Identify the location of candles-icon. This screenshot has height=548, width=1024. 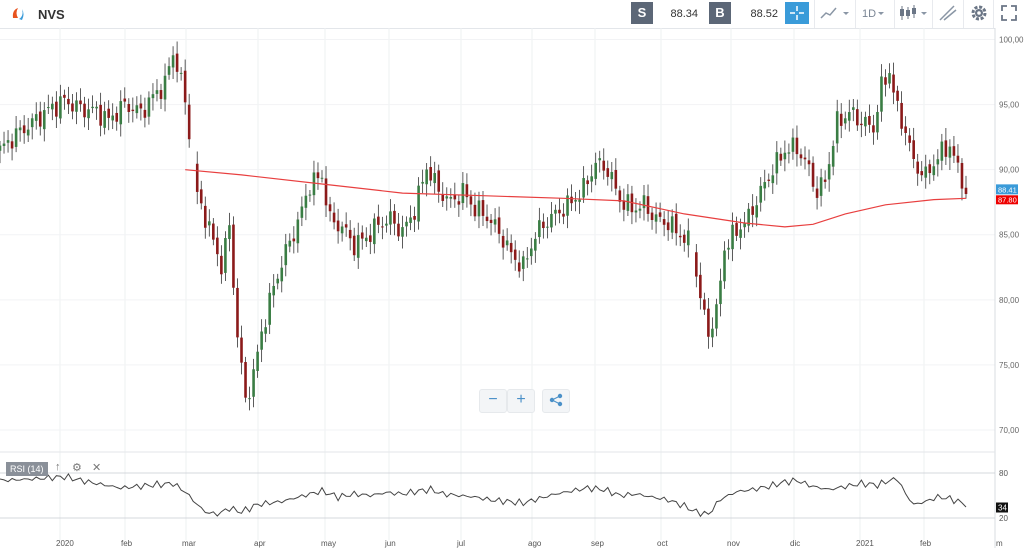
(913, 12).